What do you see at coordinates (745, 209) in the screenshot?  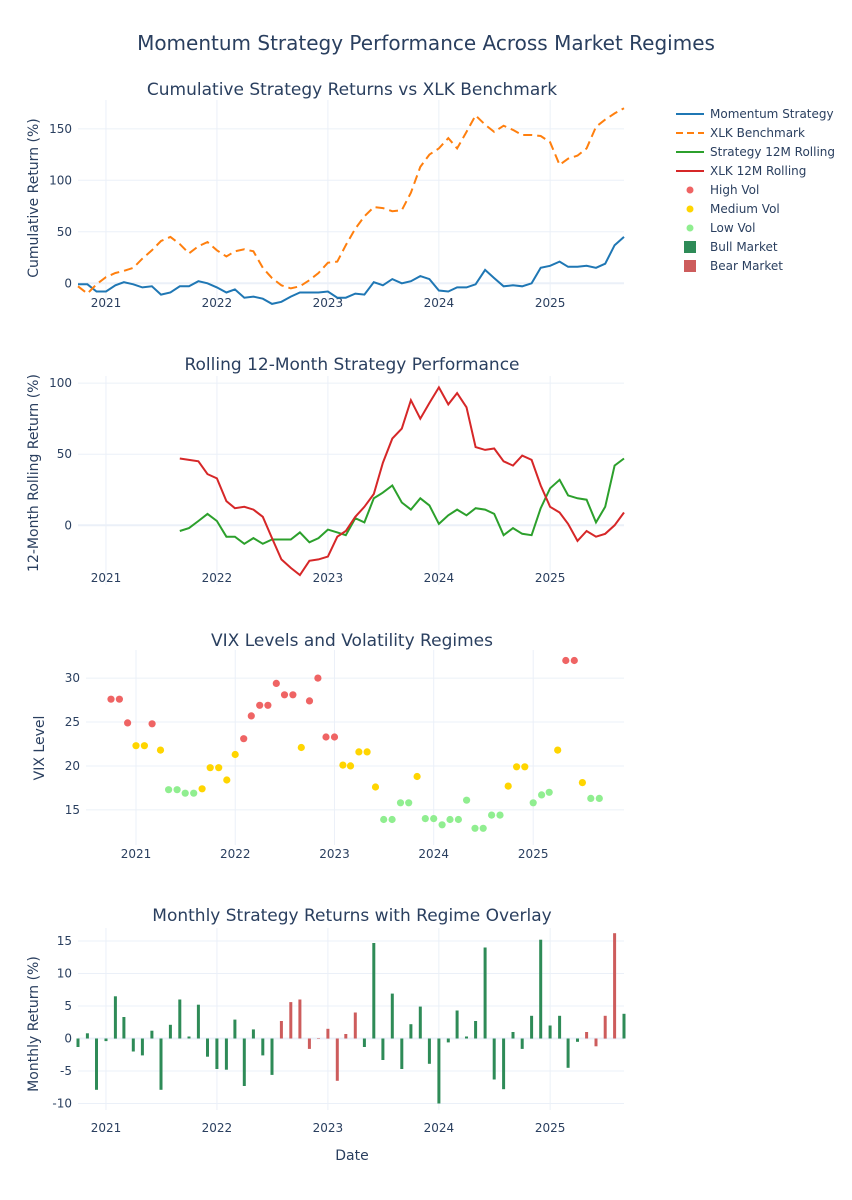 I see `legend-label: Medium Vol` at bounding box center [745, 209].